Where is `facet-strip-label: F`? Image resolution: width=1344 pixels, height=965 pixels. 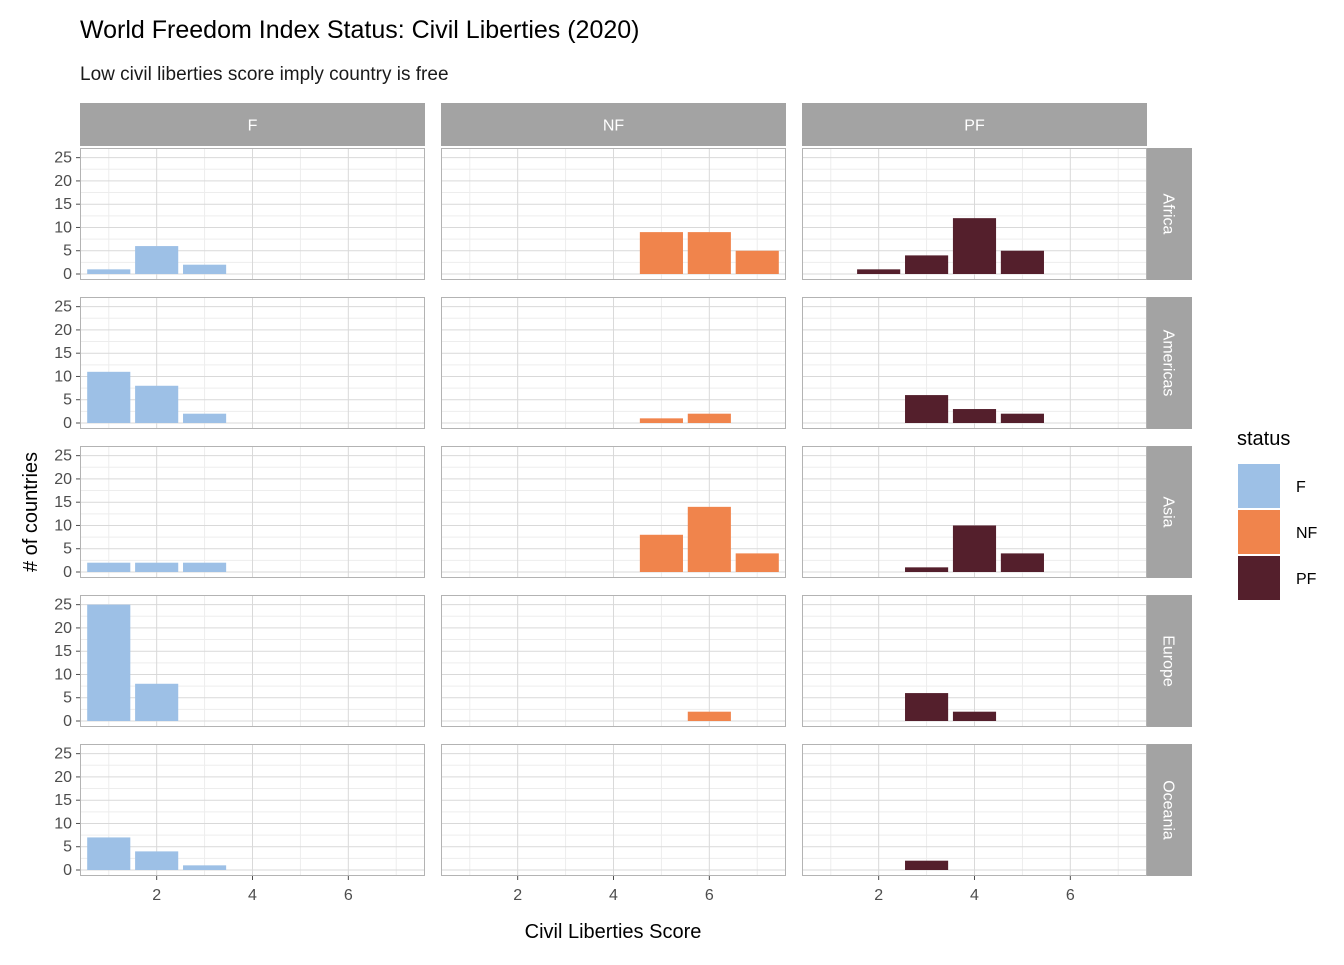
facet-strip-label: F is located at coordinates (253, 126).